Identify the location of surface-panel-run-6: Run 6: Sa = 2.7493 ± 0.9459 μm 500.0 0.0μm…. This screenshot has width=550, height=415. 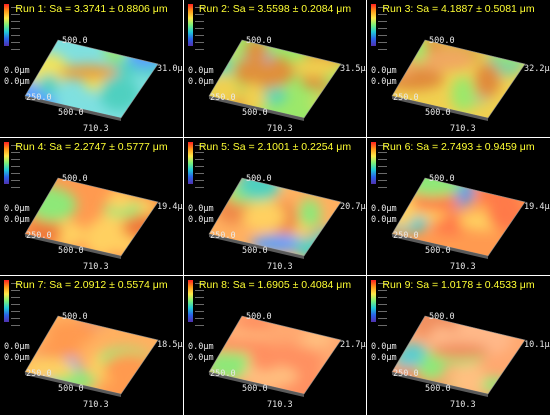
(458, 206).